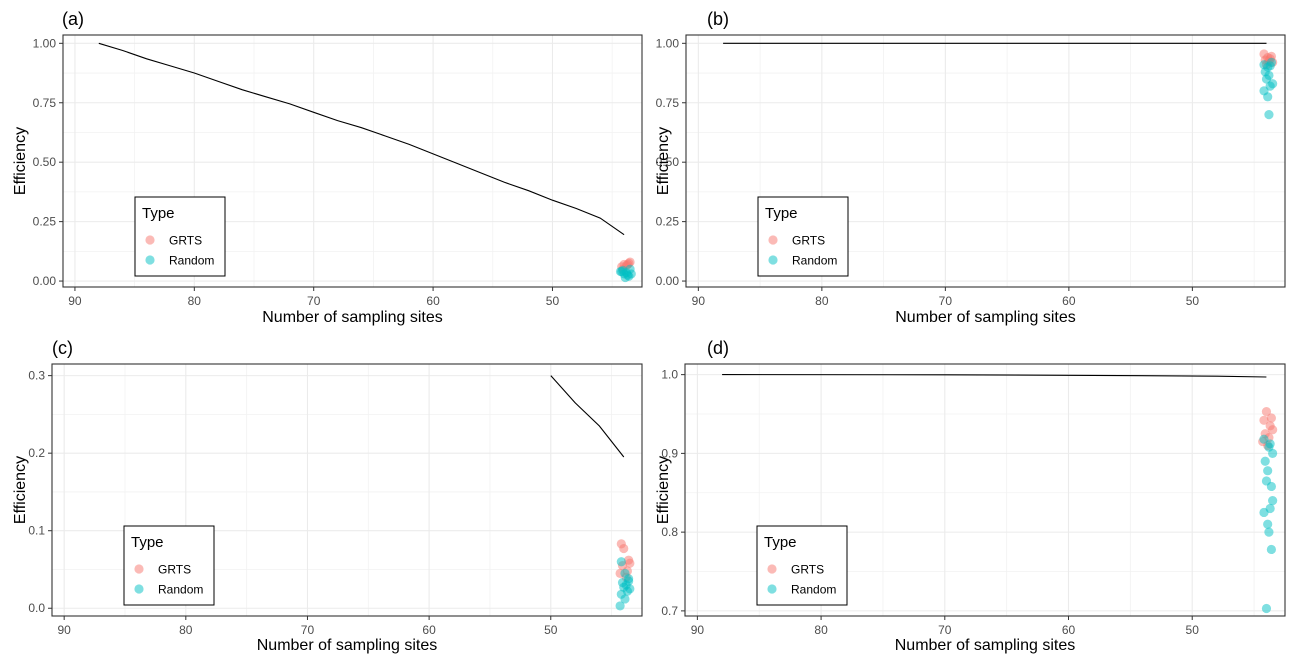 This screenshot has height=655, width=1296. Describe the element at coordinates (718, 19) in the screenshot. I see `panel-label: (b)` at that location.